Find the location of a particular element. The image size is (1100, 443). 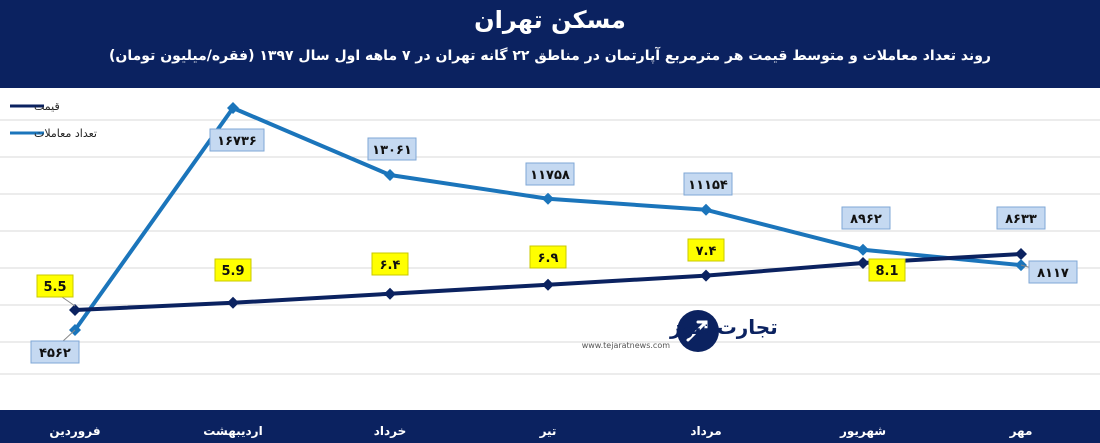

count-data-label: ۱۳۰۶۱ is located at coordinates (392, 150).